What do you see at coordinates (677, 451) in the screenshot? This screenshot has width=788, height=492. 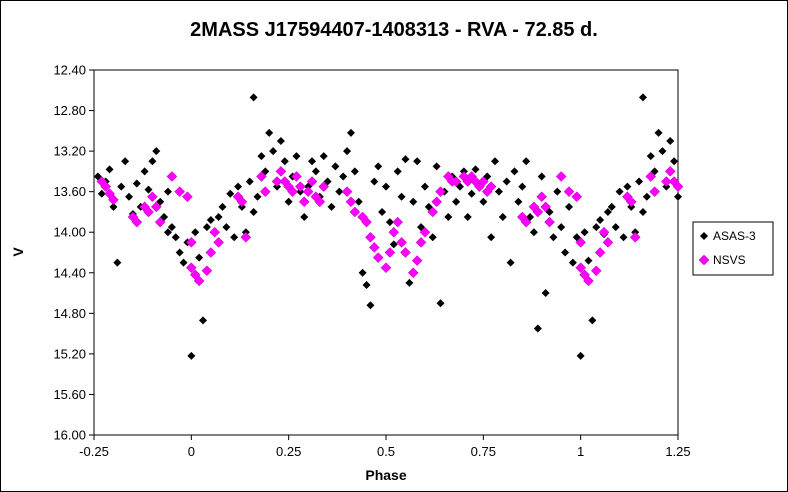 I see `x-tick-label: 1.25` at bounding box center [677, 451].